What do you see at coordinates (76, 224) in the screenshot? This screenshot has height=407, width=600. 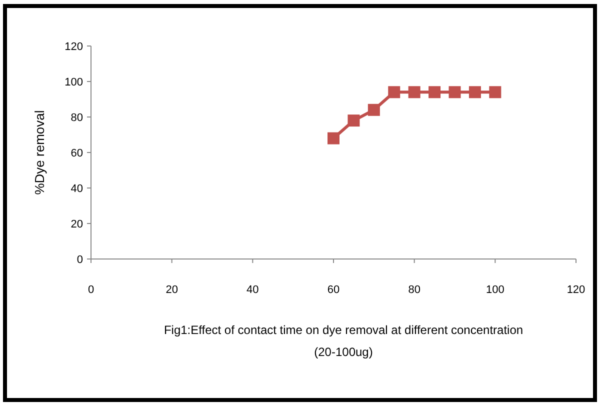 I see `y-tick-label: 20` at bounding box center [76, 224].